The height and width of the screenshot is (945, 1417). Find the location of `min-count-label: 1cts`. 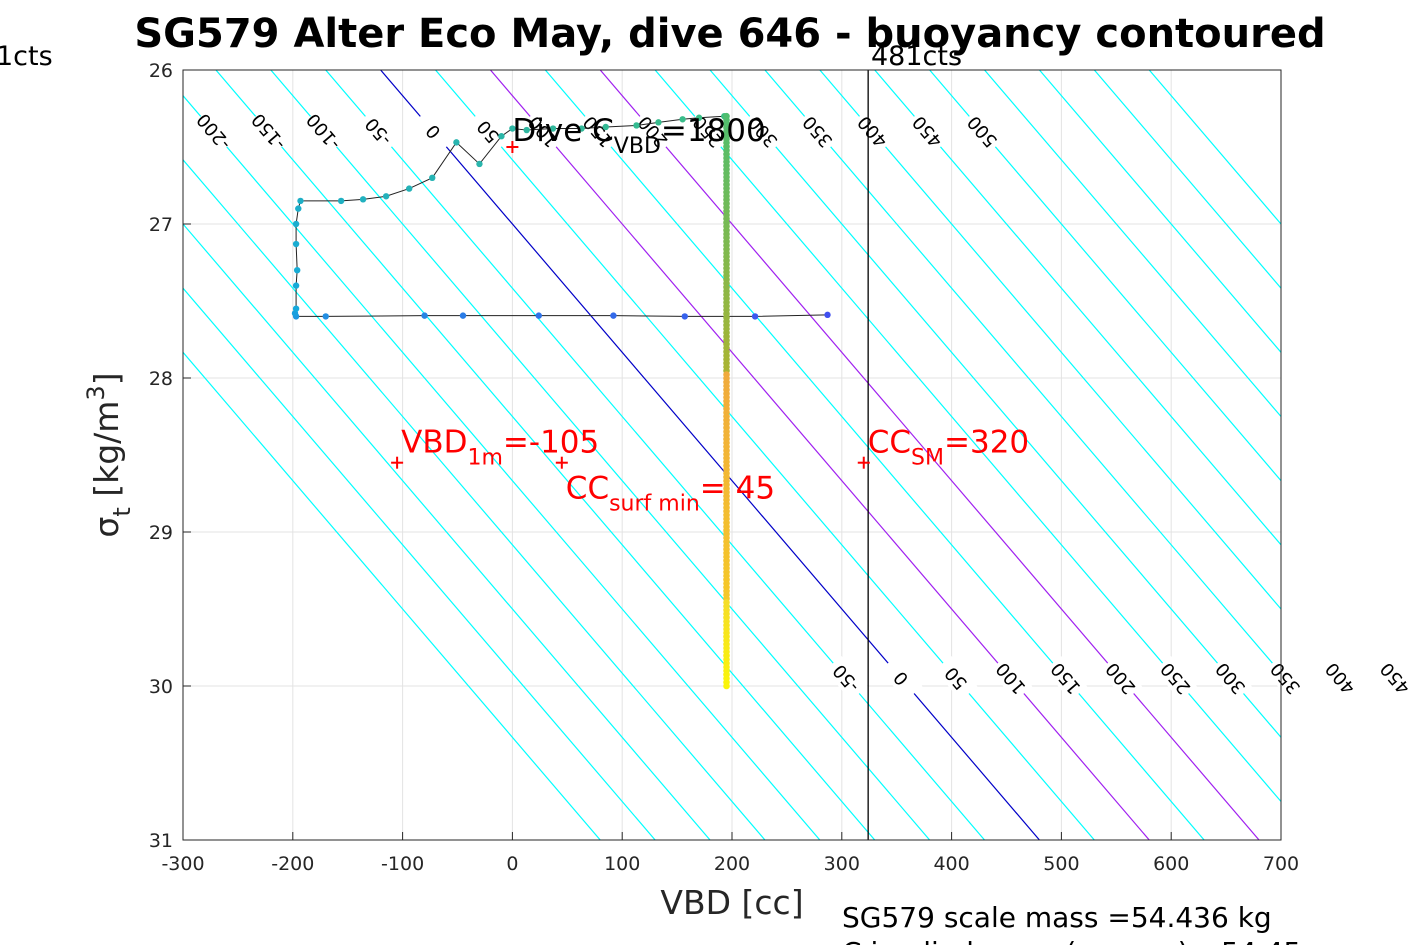

min-count-label: 1cts is located at coordinates (26, 56).